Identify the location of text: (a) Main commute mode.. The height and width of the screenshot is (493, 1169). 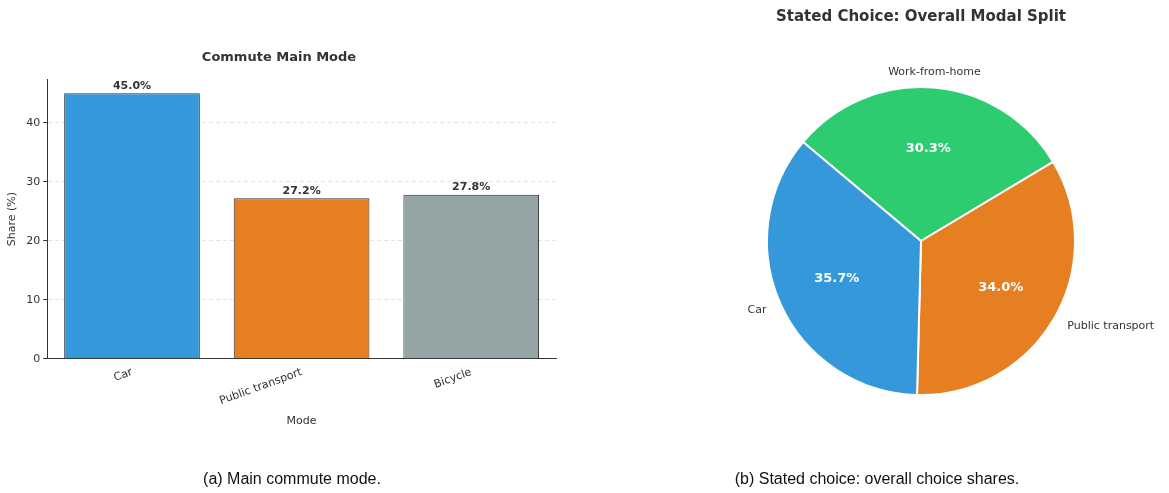
(292, 479).